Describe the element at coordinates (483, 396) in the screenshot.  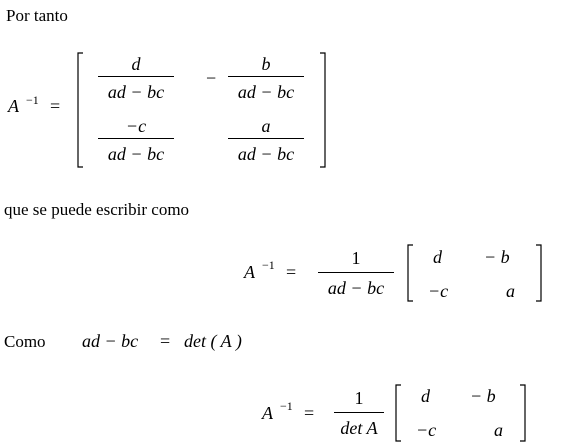
I see `eq4-m12: − b` at that location.